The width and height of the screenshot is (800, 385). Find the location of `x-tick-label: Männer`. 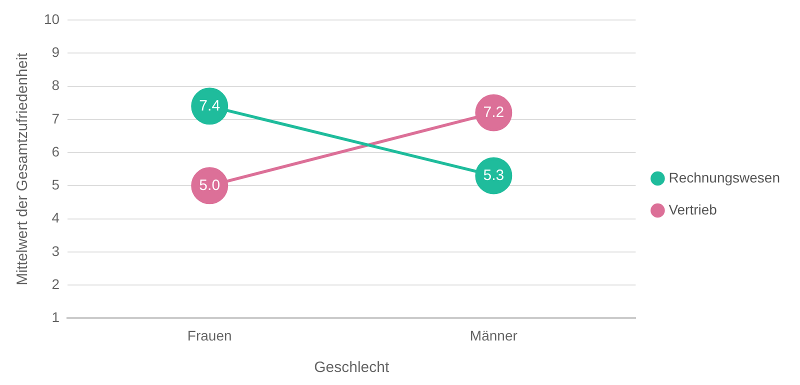

x-tick-label: Männer is located at coordinates (494, 335).